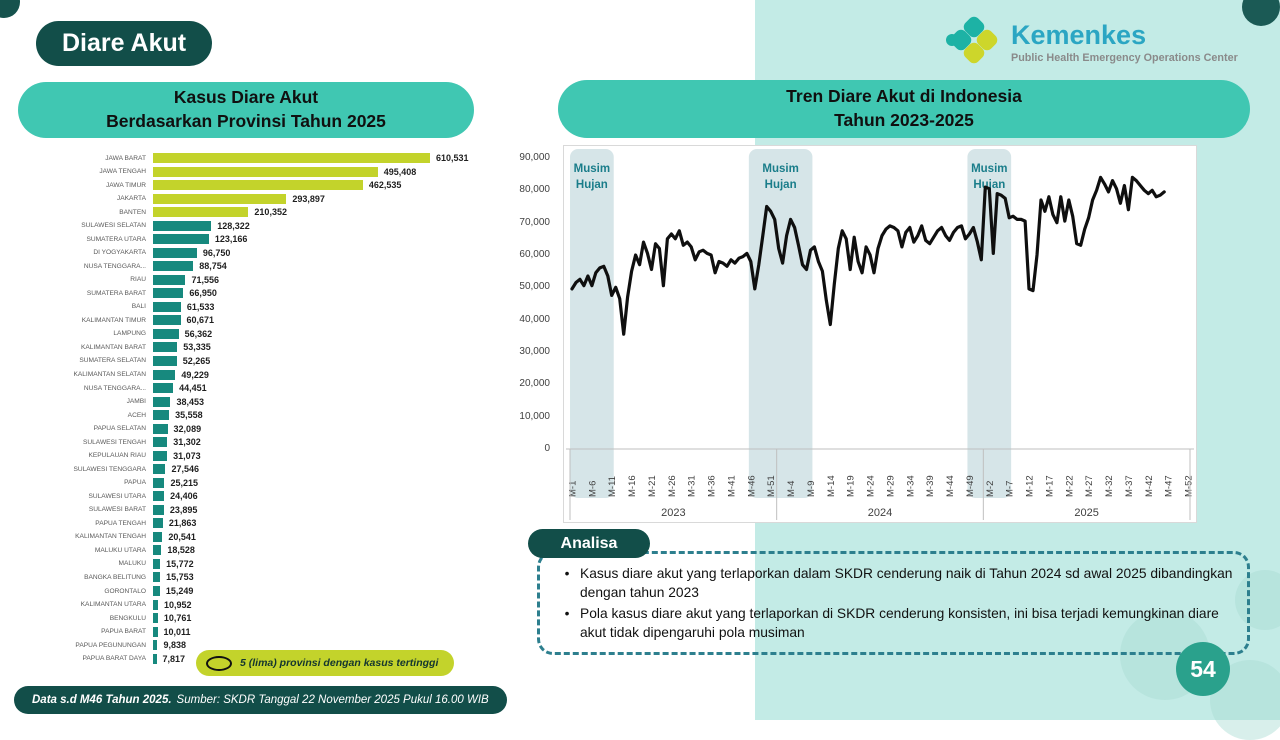 The image size is (1280, 740). What do you see at coordinates (259, 280) in the screenshot?
I see `bar-row: RIAU 71,556` at bounding box center [259, 280].